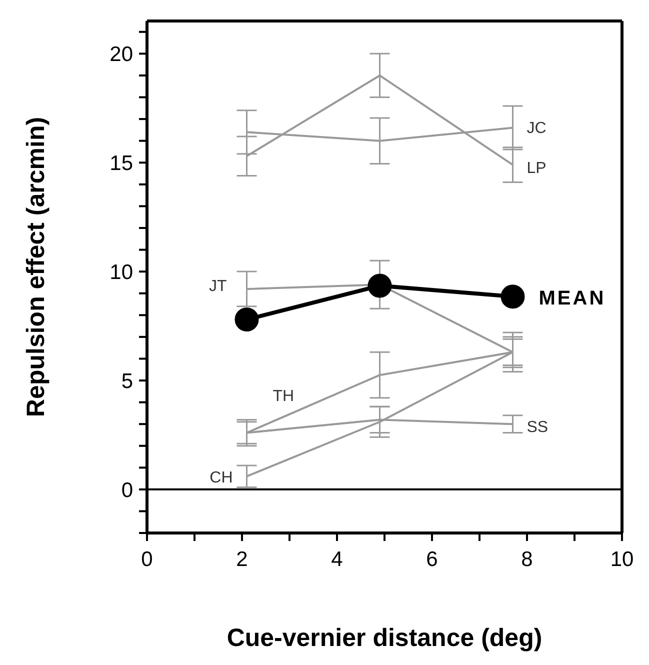 The image size is (649, 665). What do you see at coordinates (121, 54) in the screenshot?
I see `y-tick-label: 20` at bounding box center [121, 54].